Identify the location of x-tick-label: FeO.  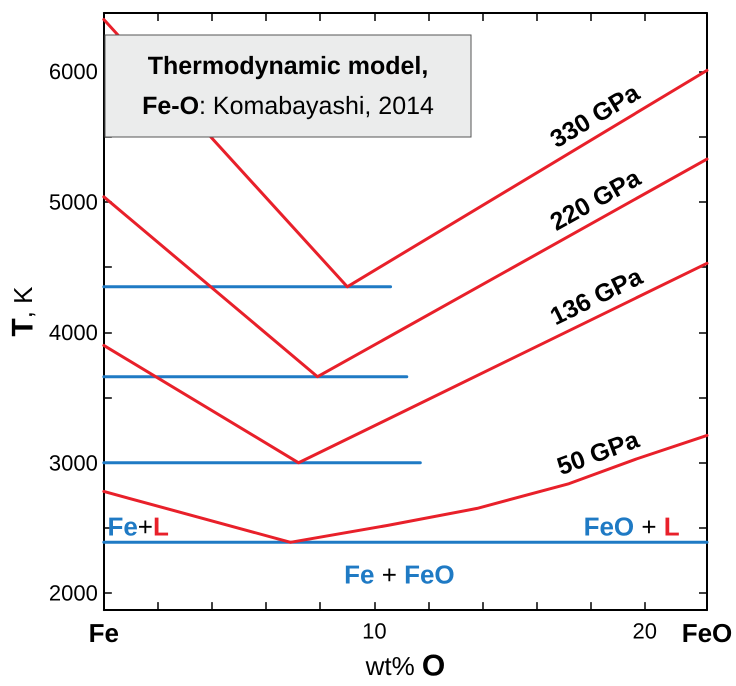
(707, 633).